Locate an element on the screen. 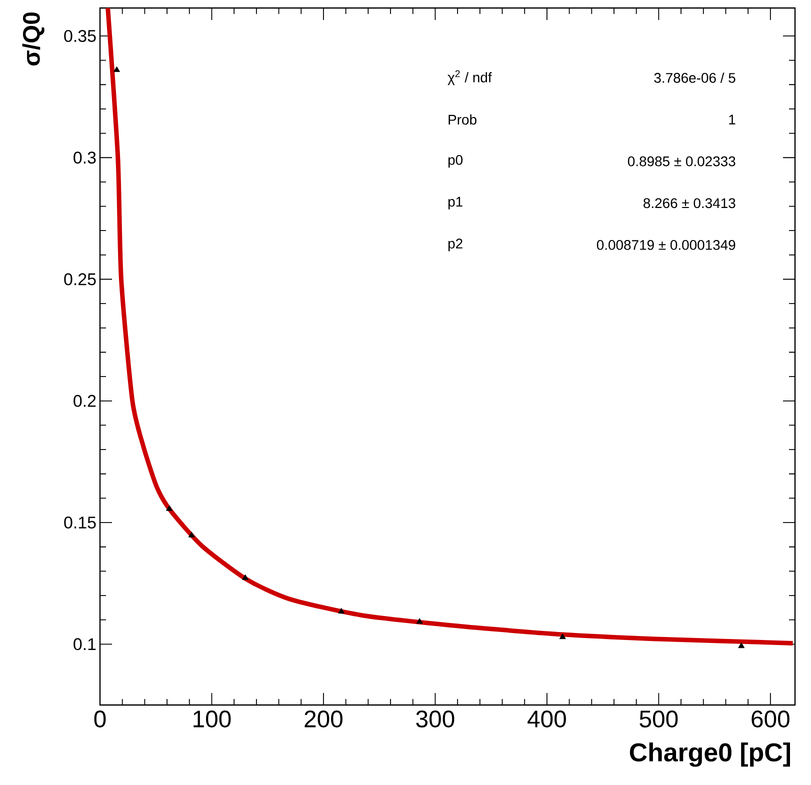 The height and width of the screenshot is (785, 811). x-axis-title: Charge0 [pC] is located at coordinates (710, 754).